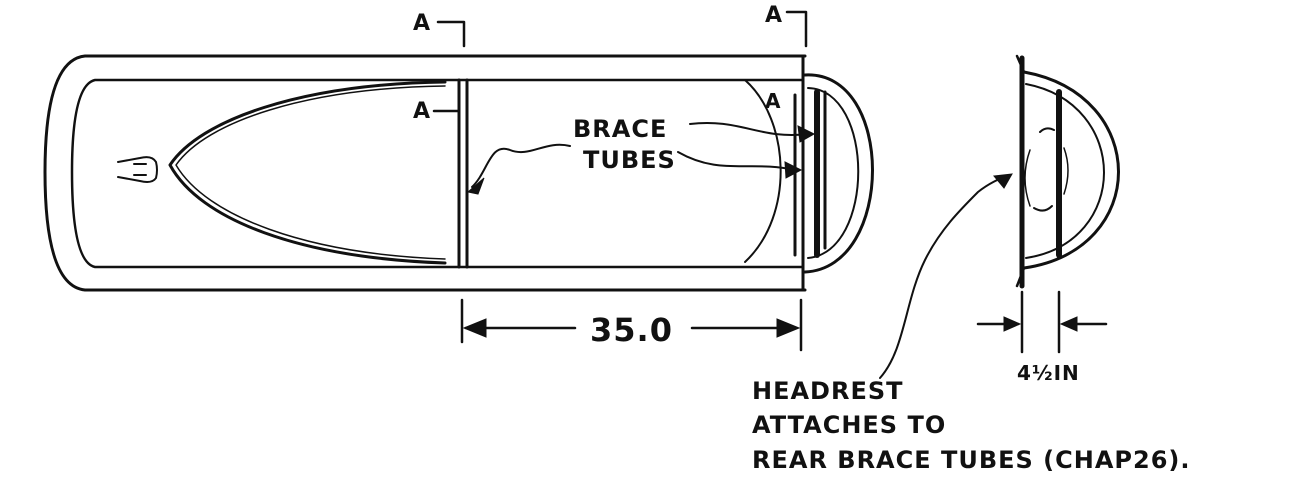  Describe the element at coordinates (828, 391) in the screenshot. I see `note-line-1: HEADREST` at that location.